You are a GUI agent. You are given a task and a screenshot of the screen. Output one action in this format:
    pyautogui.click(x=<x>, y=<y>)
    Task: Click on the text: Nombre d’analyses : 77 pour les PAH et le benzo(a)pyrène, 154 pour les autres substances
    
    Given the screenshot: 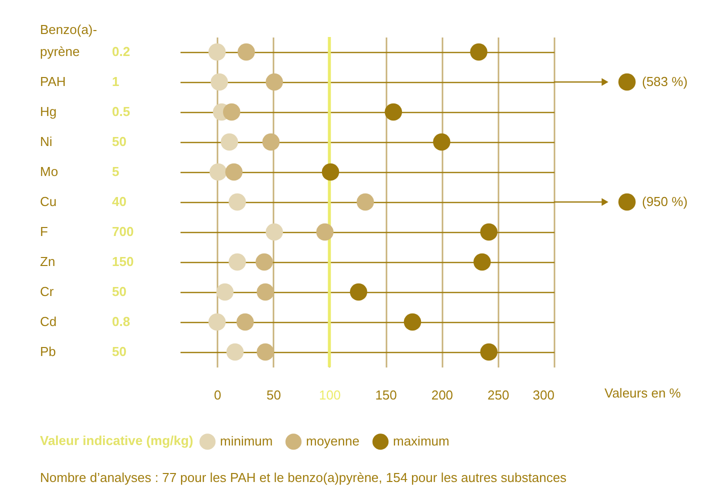 What is the action you would take?
    pyautogui.click(x=304, y=477)
    